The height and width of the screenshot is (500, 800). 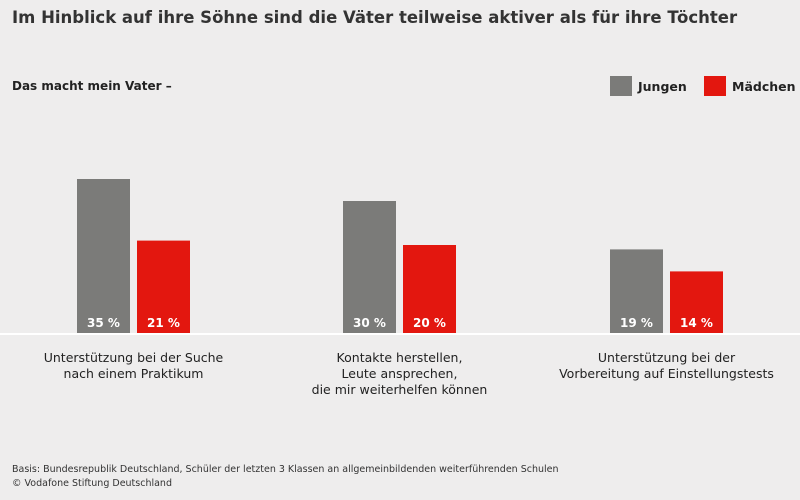 I want to click on data-label: 35 %, so click(x=103, y=323).